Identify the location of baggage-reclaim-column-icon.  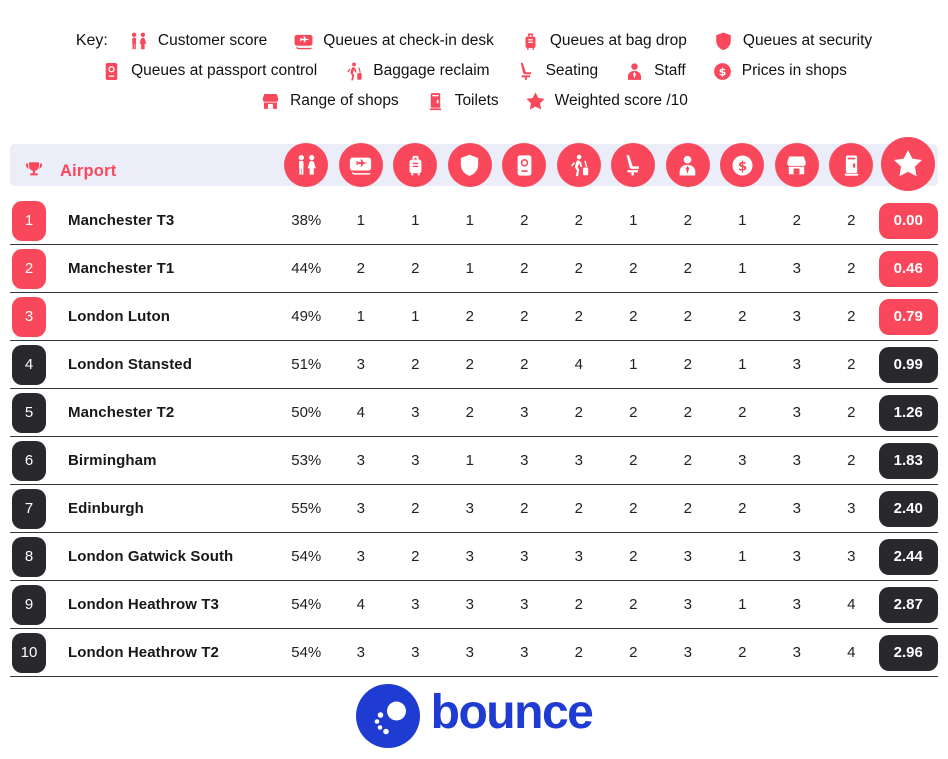
(578, 165).